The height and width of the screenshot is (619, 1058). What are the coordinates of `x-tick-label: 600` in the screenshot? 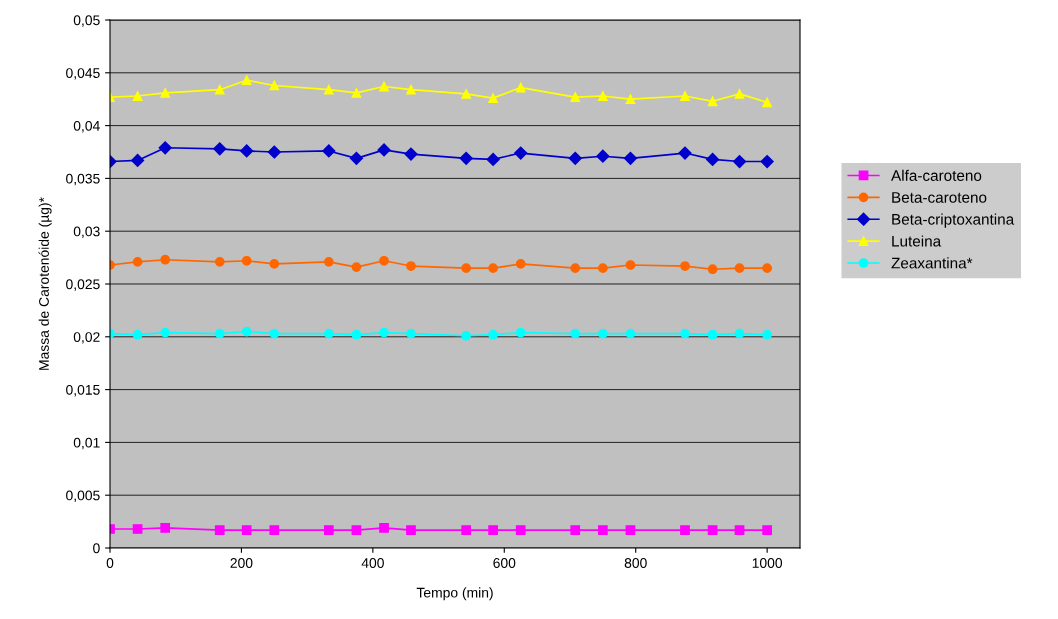 It's located at (504, 563).